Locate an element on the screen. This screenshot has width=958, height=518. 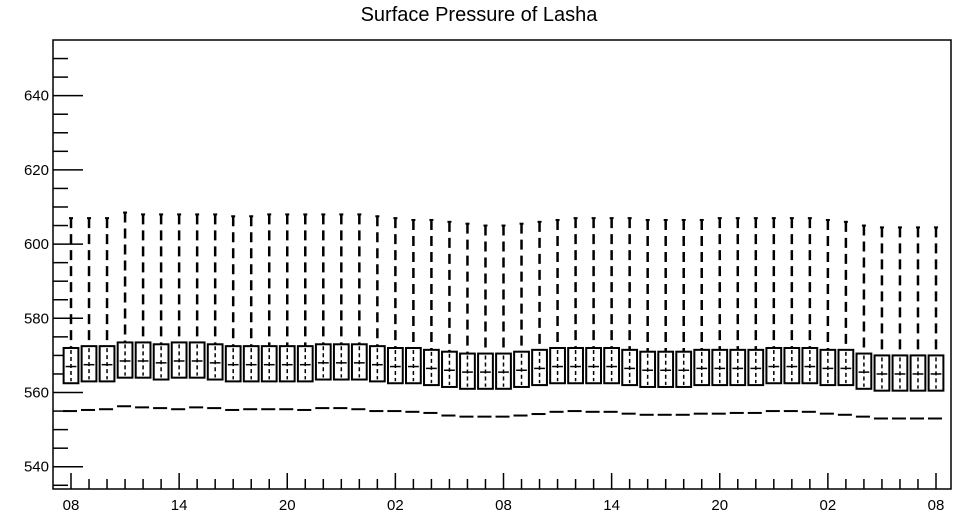
y-tick-label: 580 is located at coordinates (36, 318).